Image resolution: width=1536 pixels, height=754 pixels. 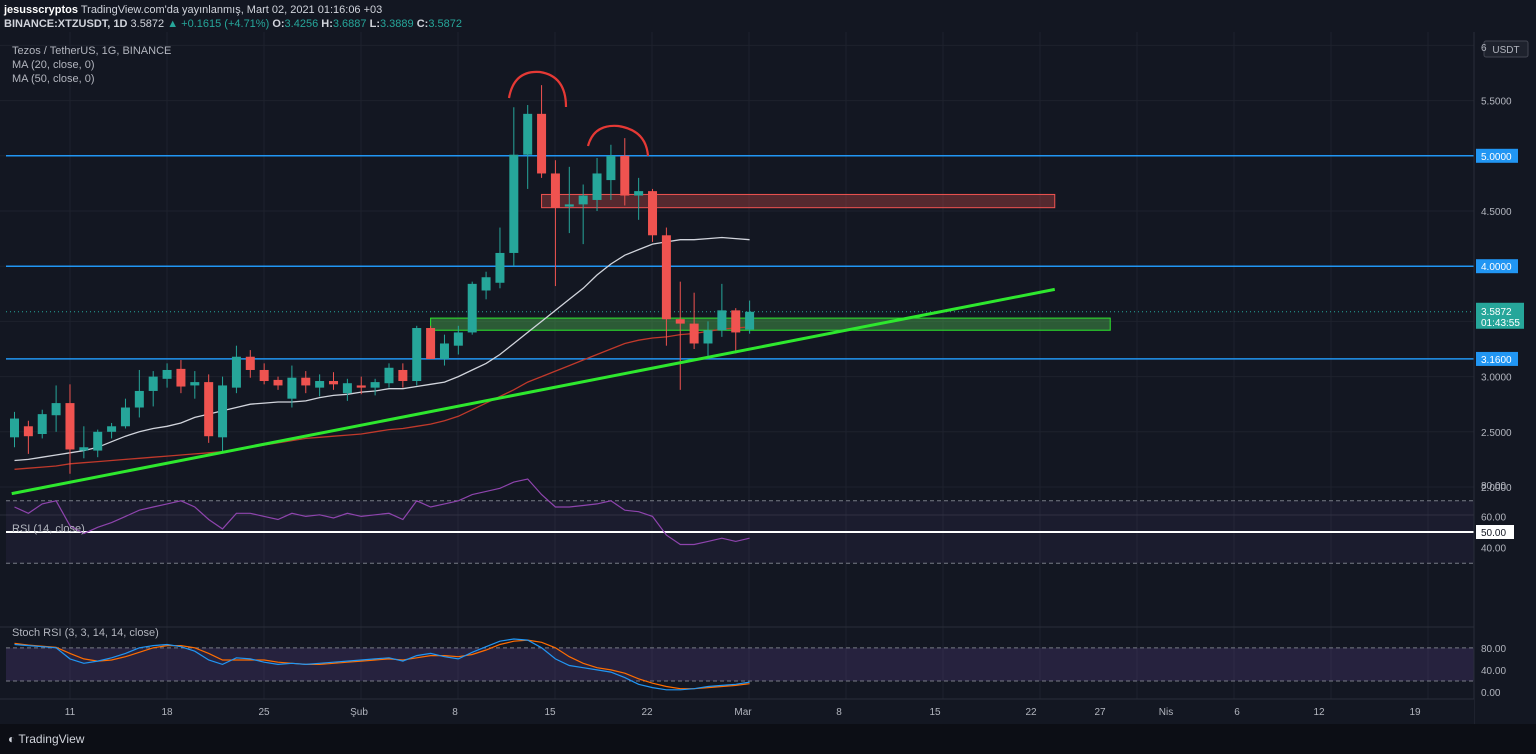 What do you see at coordinates (53, 65) in the screenshot?
I see `ma20-legend: MA (20, close, 0)` at bounding box center [53, 65].